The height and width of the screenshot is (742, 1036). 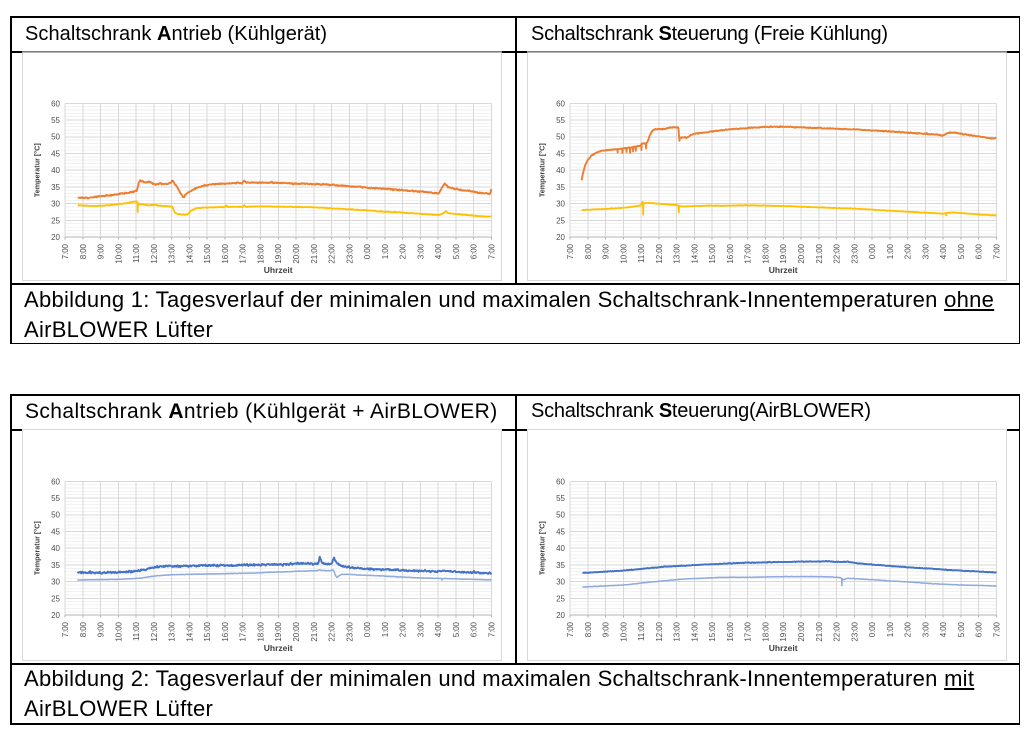 What do you see at coordinates (872, 251) in the screenshot?
I see `svg-text: 0:00` at bounding box center [872, 251].